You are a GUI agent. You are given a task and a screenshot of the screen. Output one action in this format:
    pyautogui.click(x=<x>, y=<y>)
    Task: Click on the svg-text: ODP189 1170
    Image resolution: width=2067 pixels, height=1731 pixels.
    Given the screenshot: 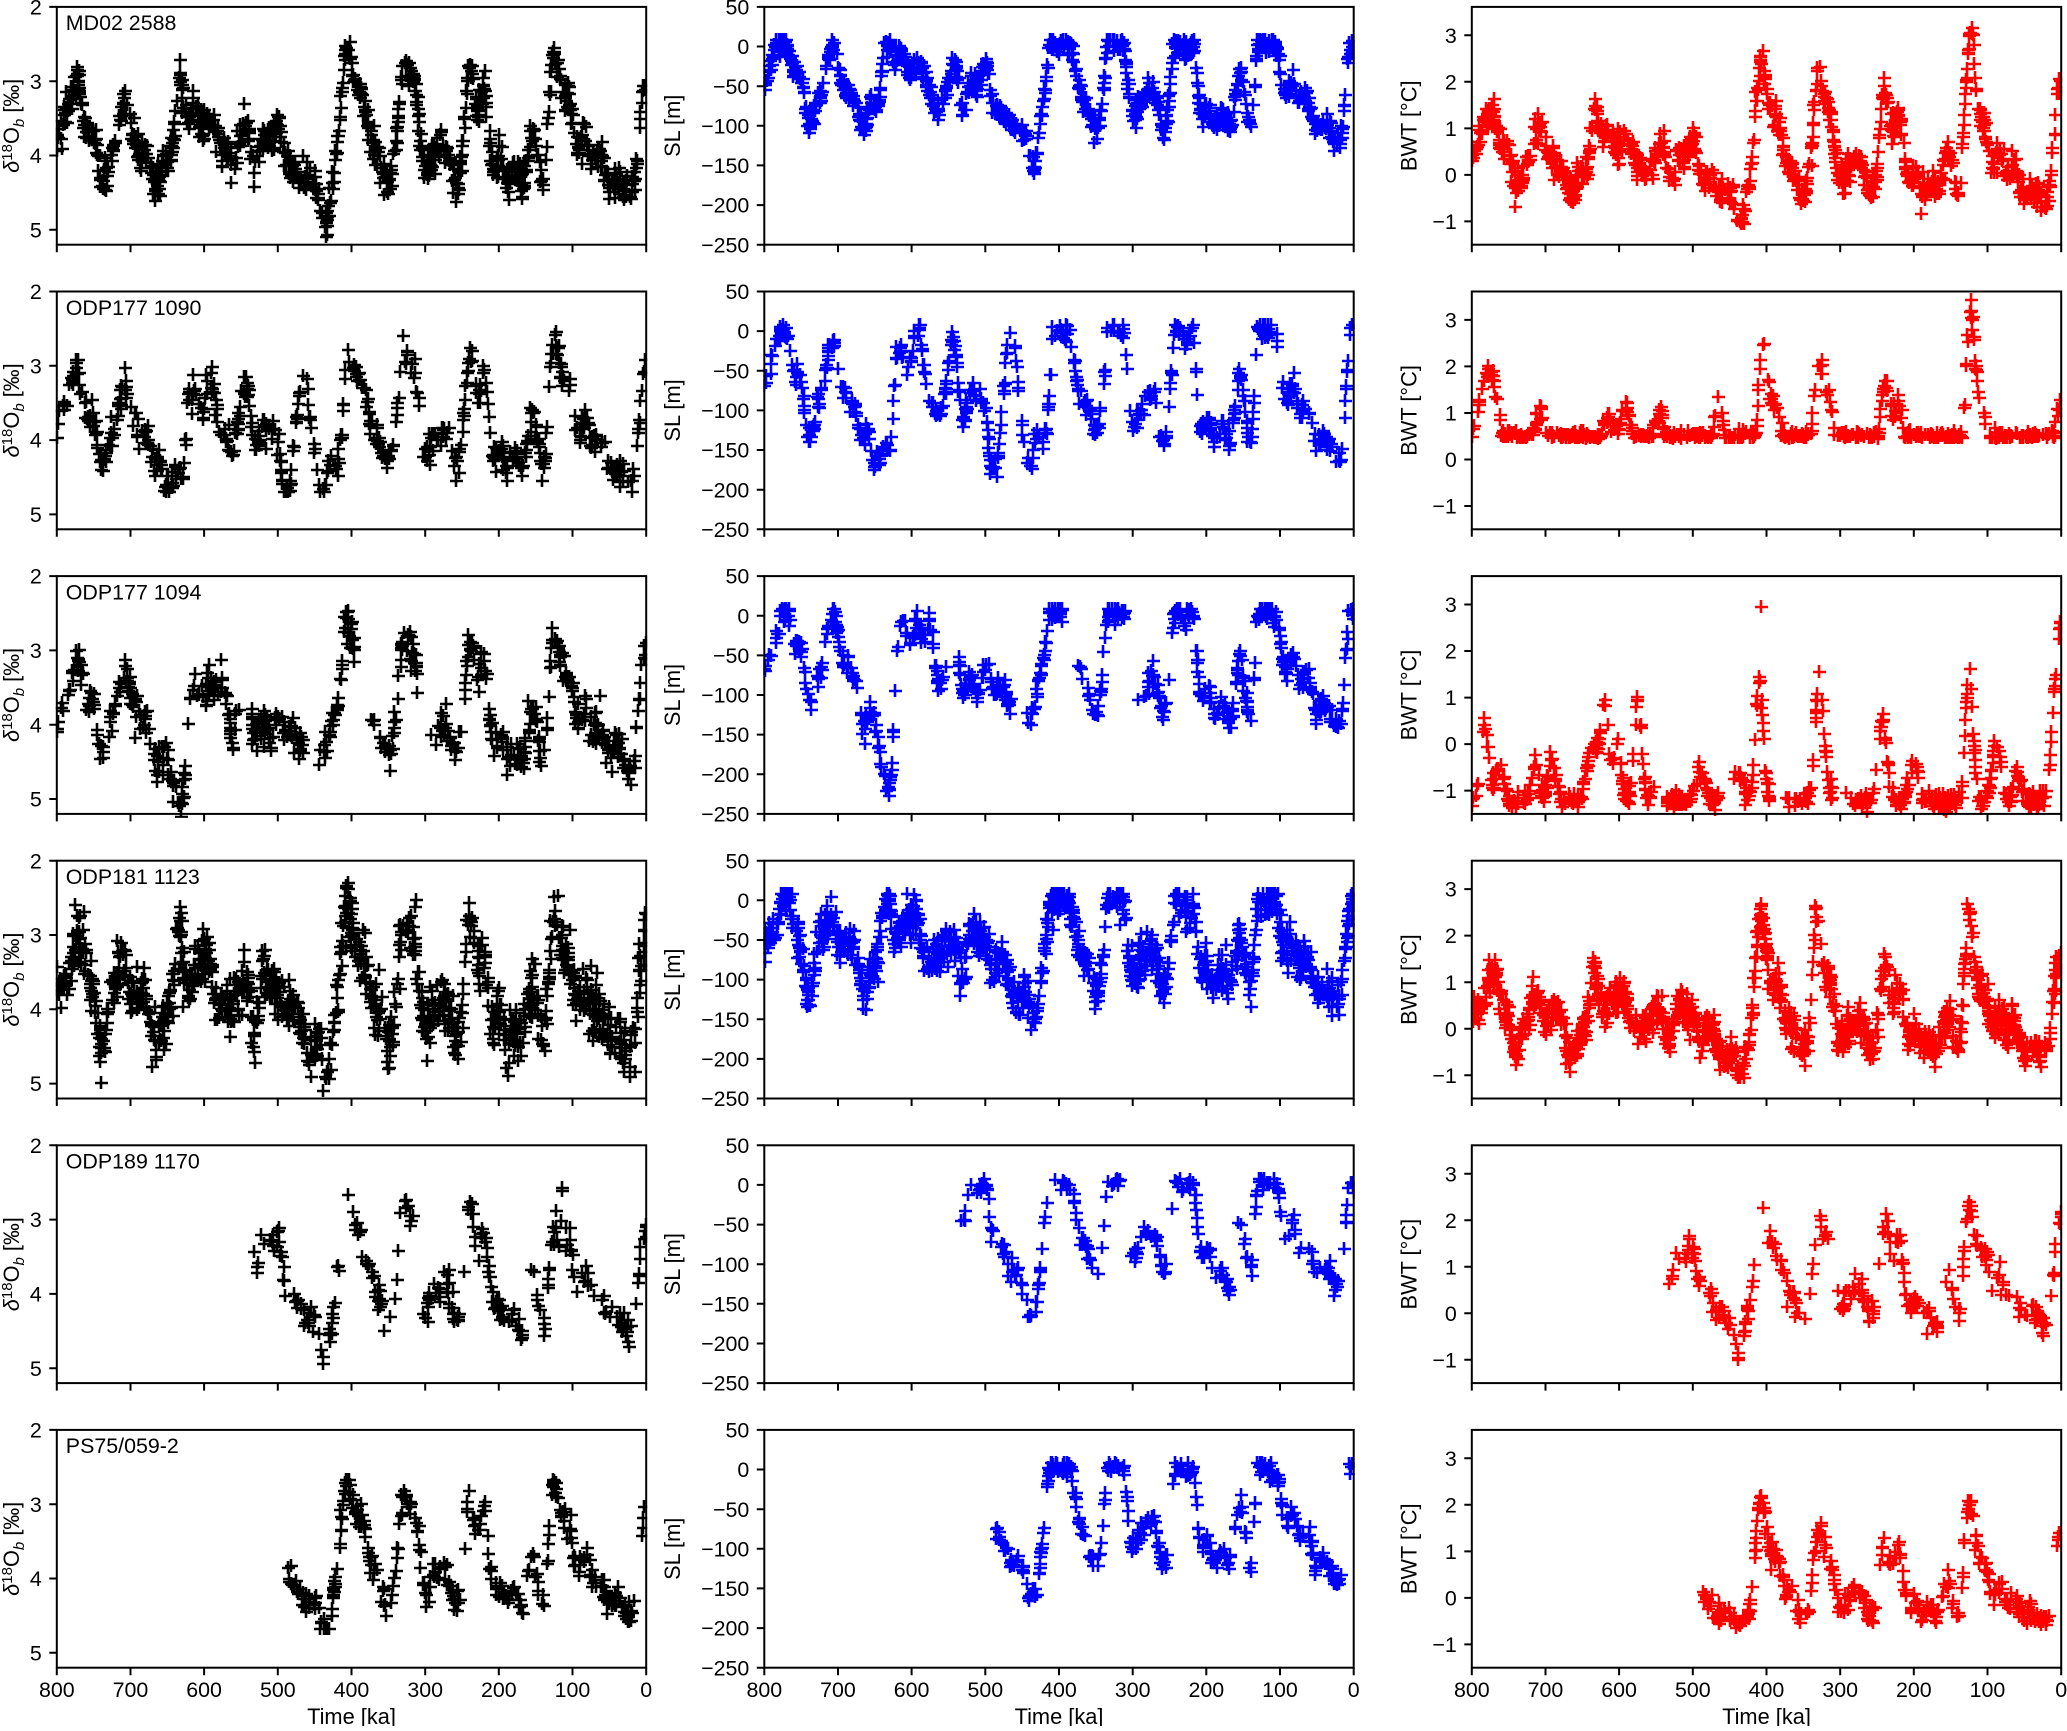 What is the action you would take?
    pyautogui.click(x=133, y=1162)
    